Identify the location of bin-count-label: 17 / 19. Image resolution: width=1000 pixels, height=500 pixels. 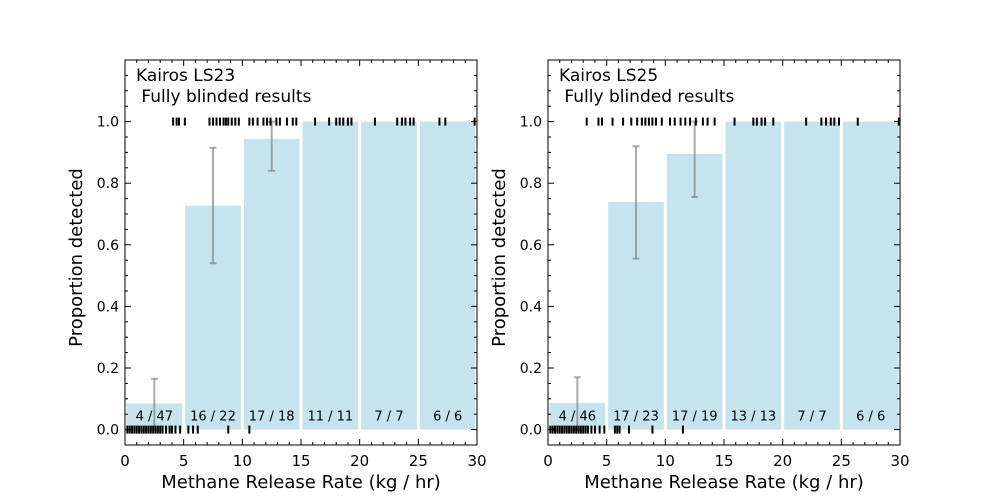
(695, 416).